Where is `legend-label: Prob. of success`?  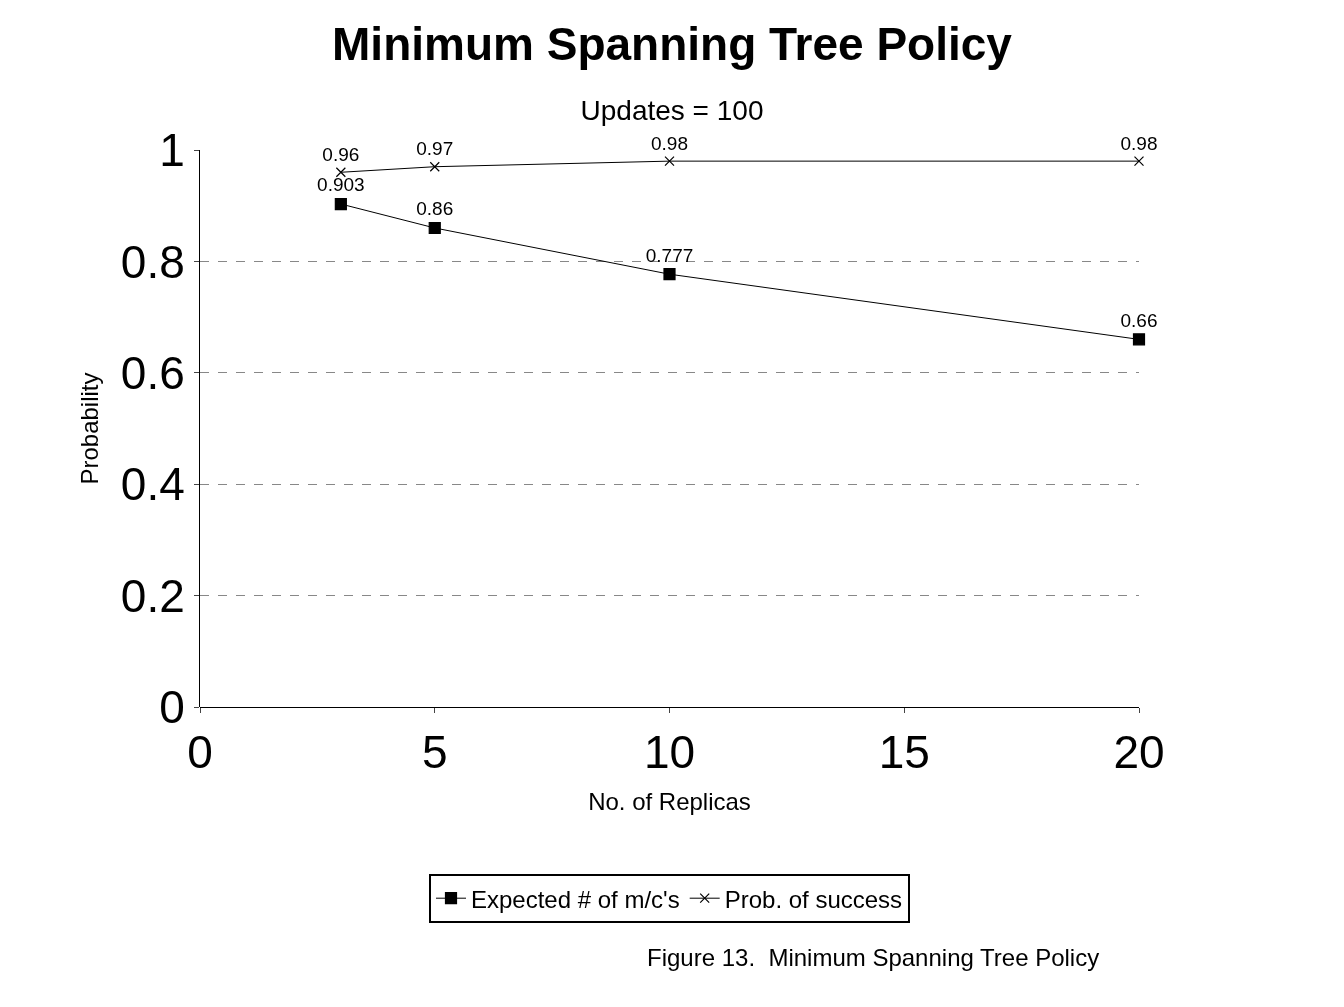
legend-label: Prob. of success is located at coordinates (813, 899).